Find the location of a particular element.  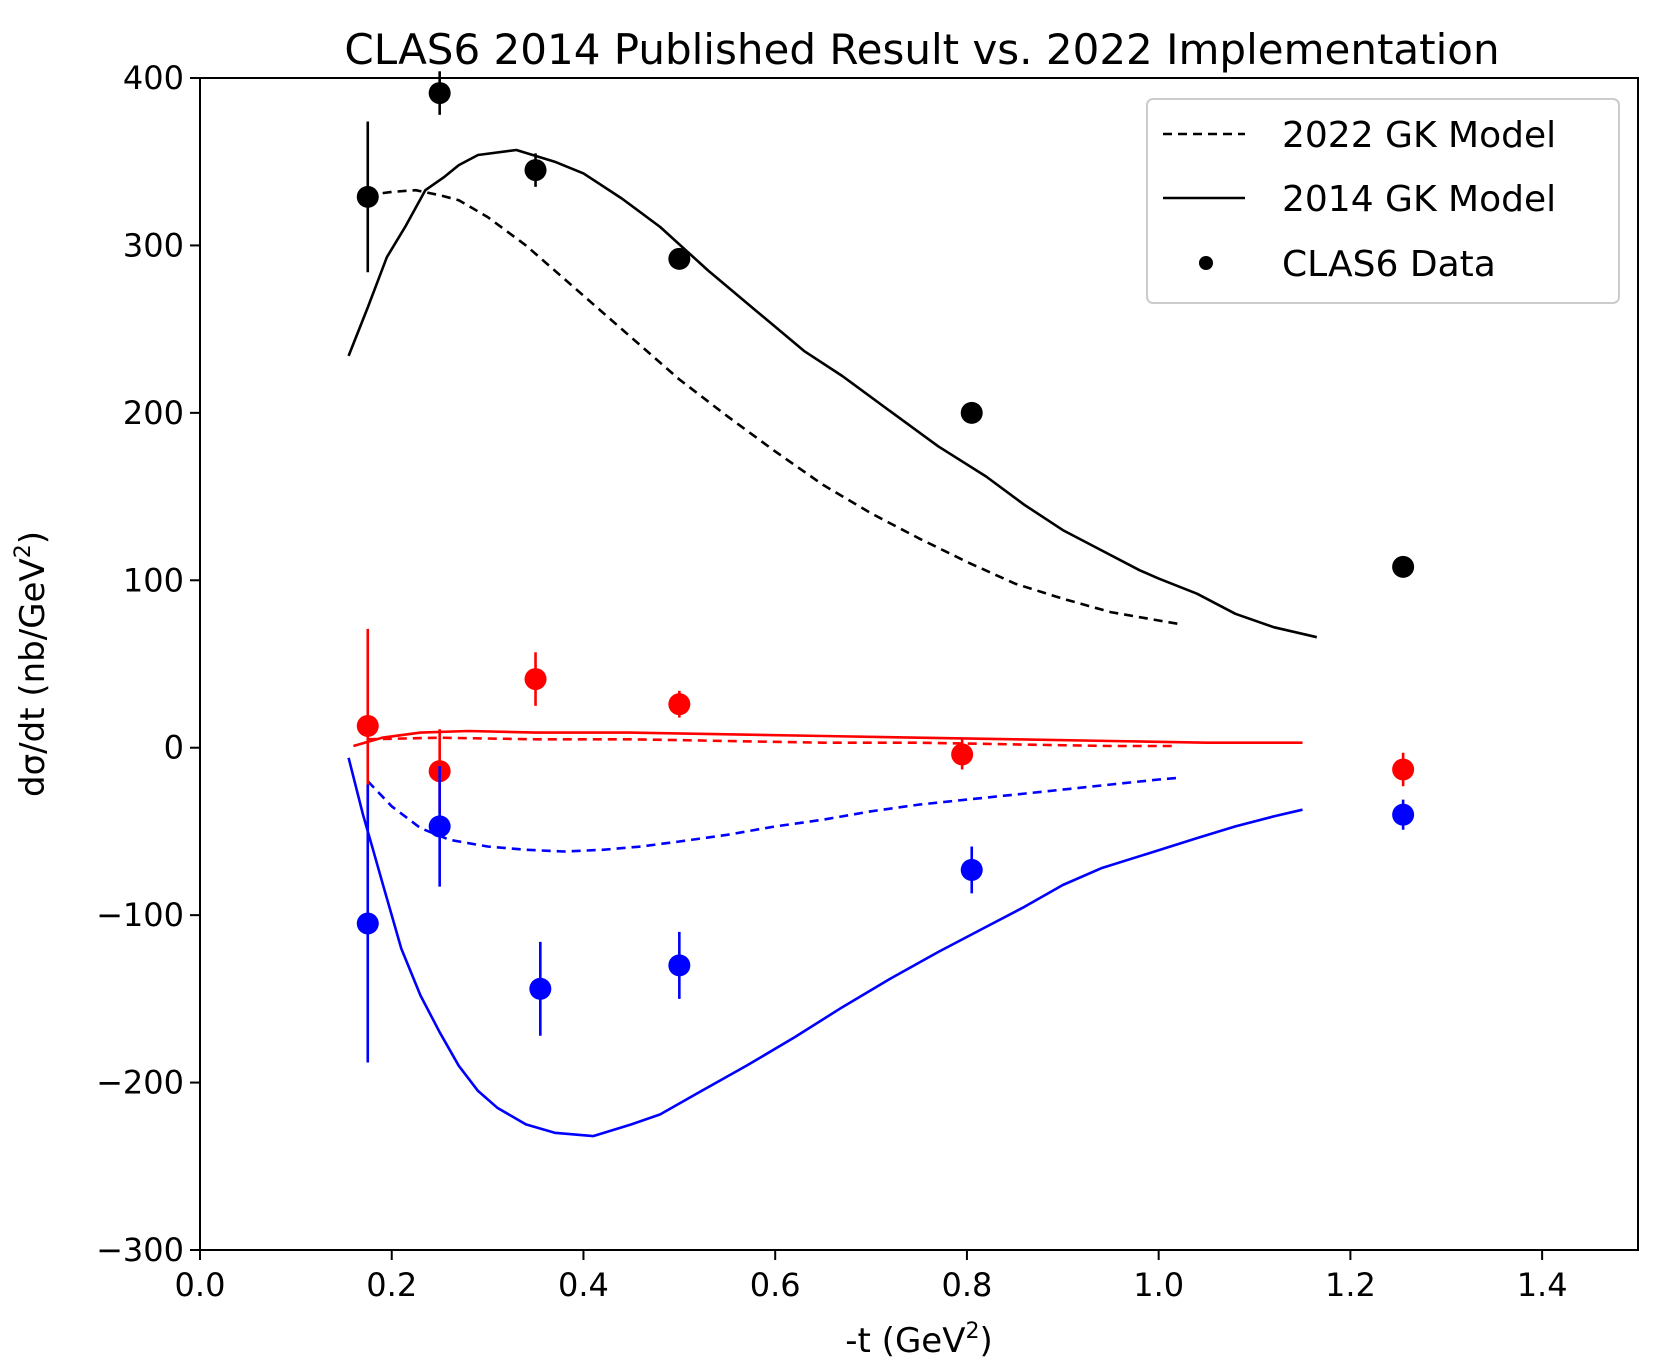

y-tick-label: 0 is located at coordinates (174, 748).